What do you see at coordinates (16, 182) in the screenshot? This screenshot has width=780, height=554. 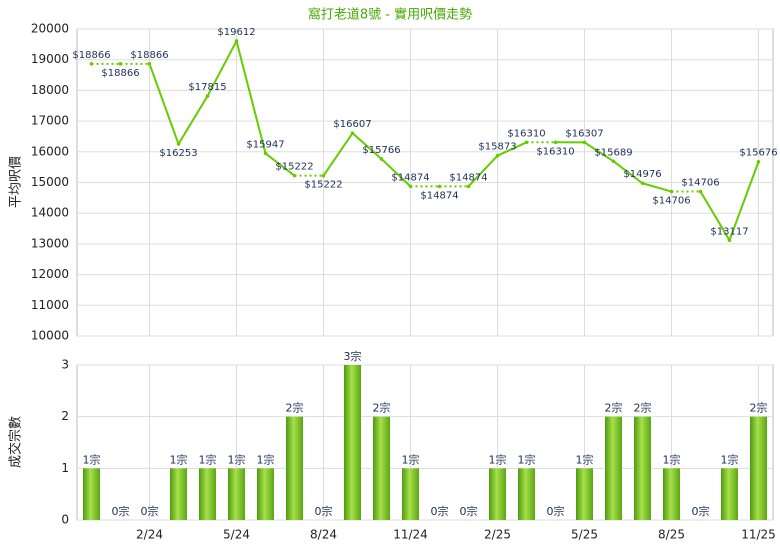 I see `y-axis-label: 平均呎價` at bounding box center [16, 182].